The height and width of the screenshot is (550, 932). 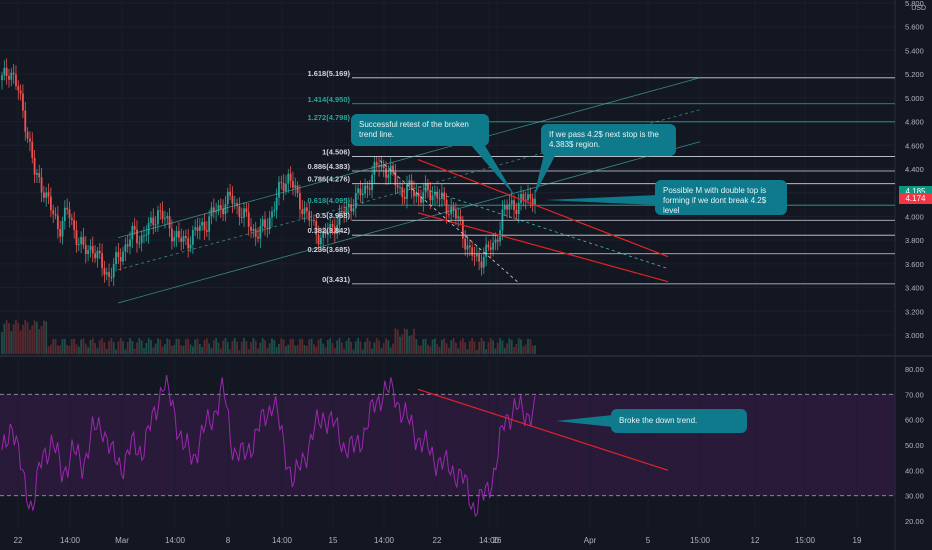 What do you see at coordinates (328, 200) in the screenshot?
I see `fib-label: 0.618(4.095)` at bounding box center [328, 200].